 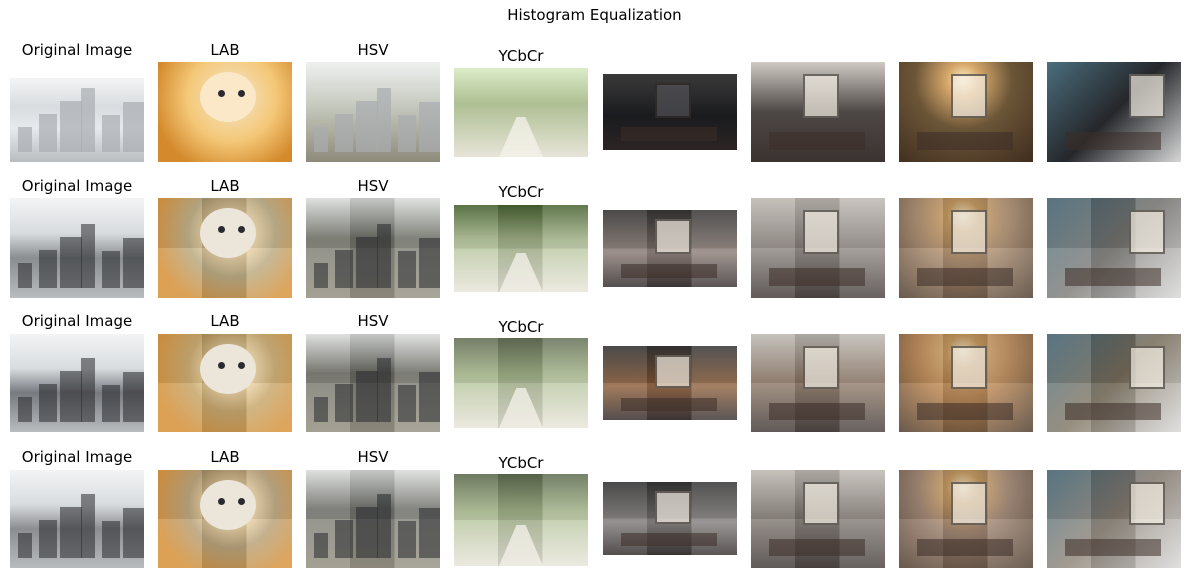 What do you see at coordinates (77, 321) in the screenshot?
I see `row3-label-original-image: Original Image` at bounding box center [77, 321].